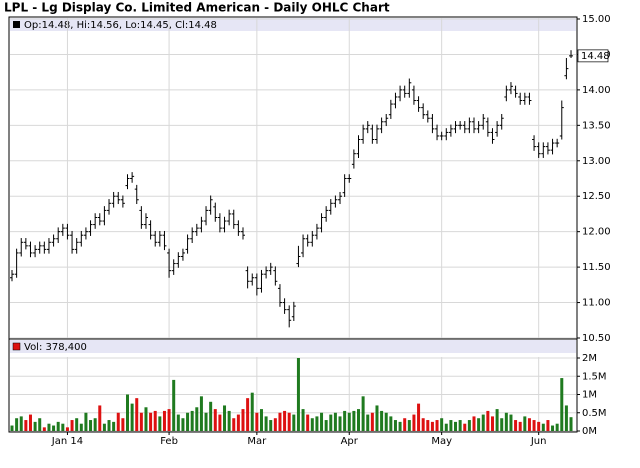  What do you see at coordinates (596, 303) in the screenshot?
I see `y-tick-label: 11.00` at bounding box center [596, 303].